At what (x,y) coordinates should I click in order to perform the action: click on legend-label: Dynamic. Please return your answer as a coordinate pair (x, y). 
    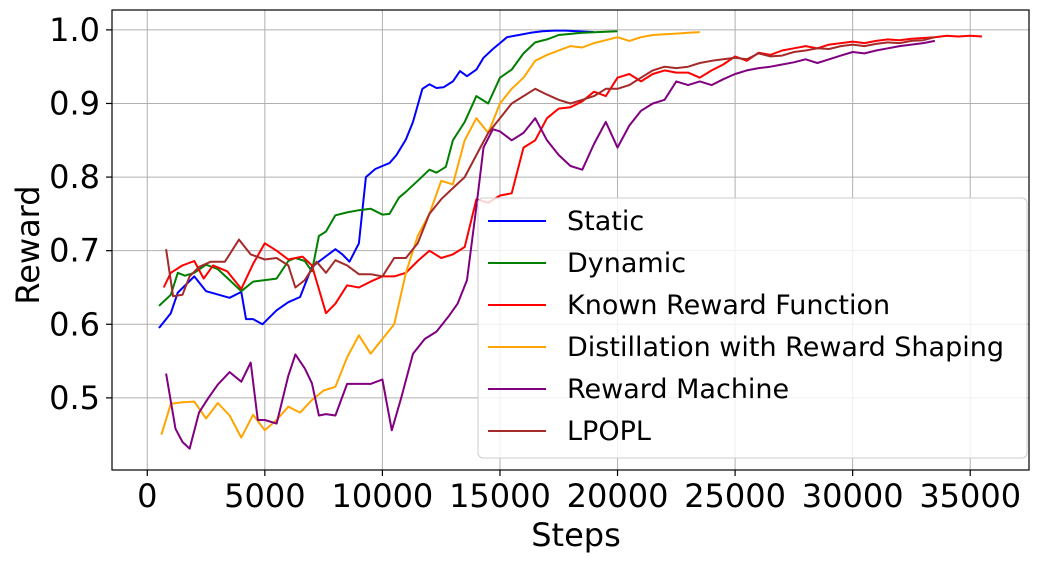
    Looking at the image, I should click on (626, 263).